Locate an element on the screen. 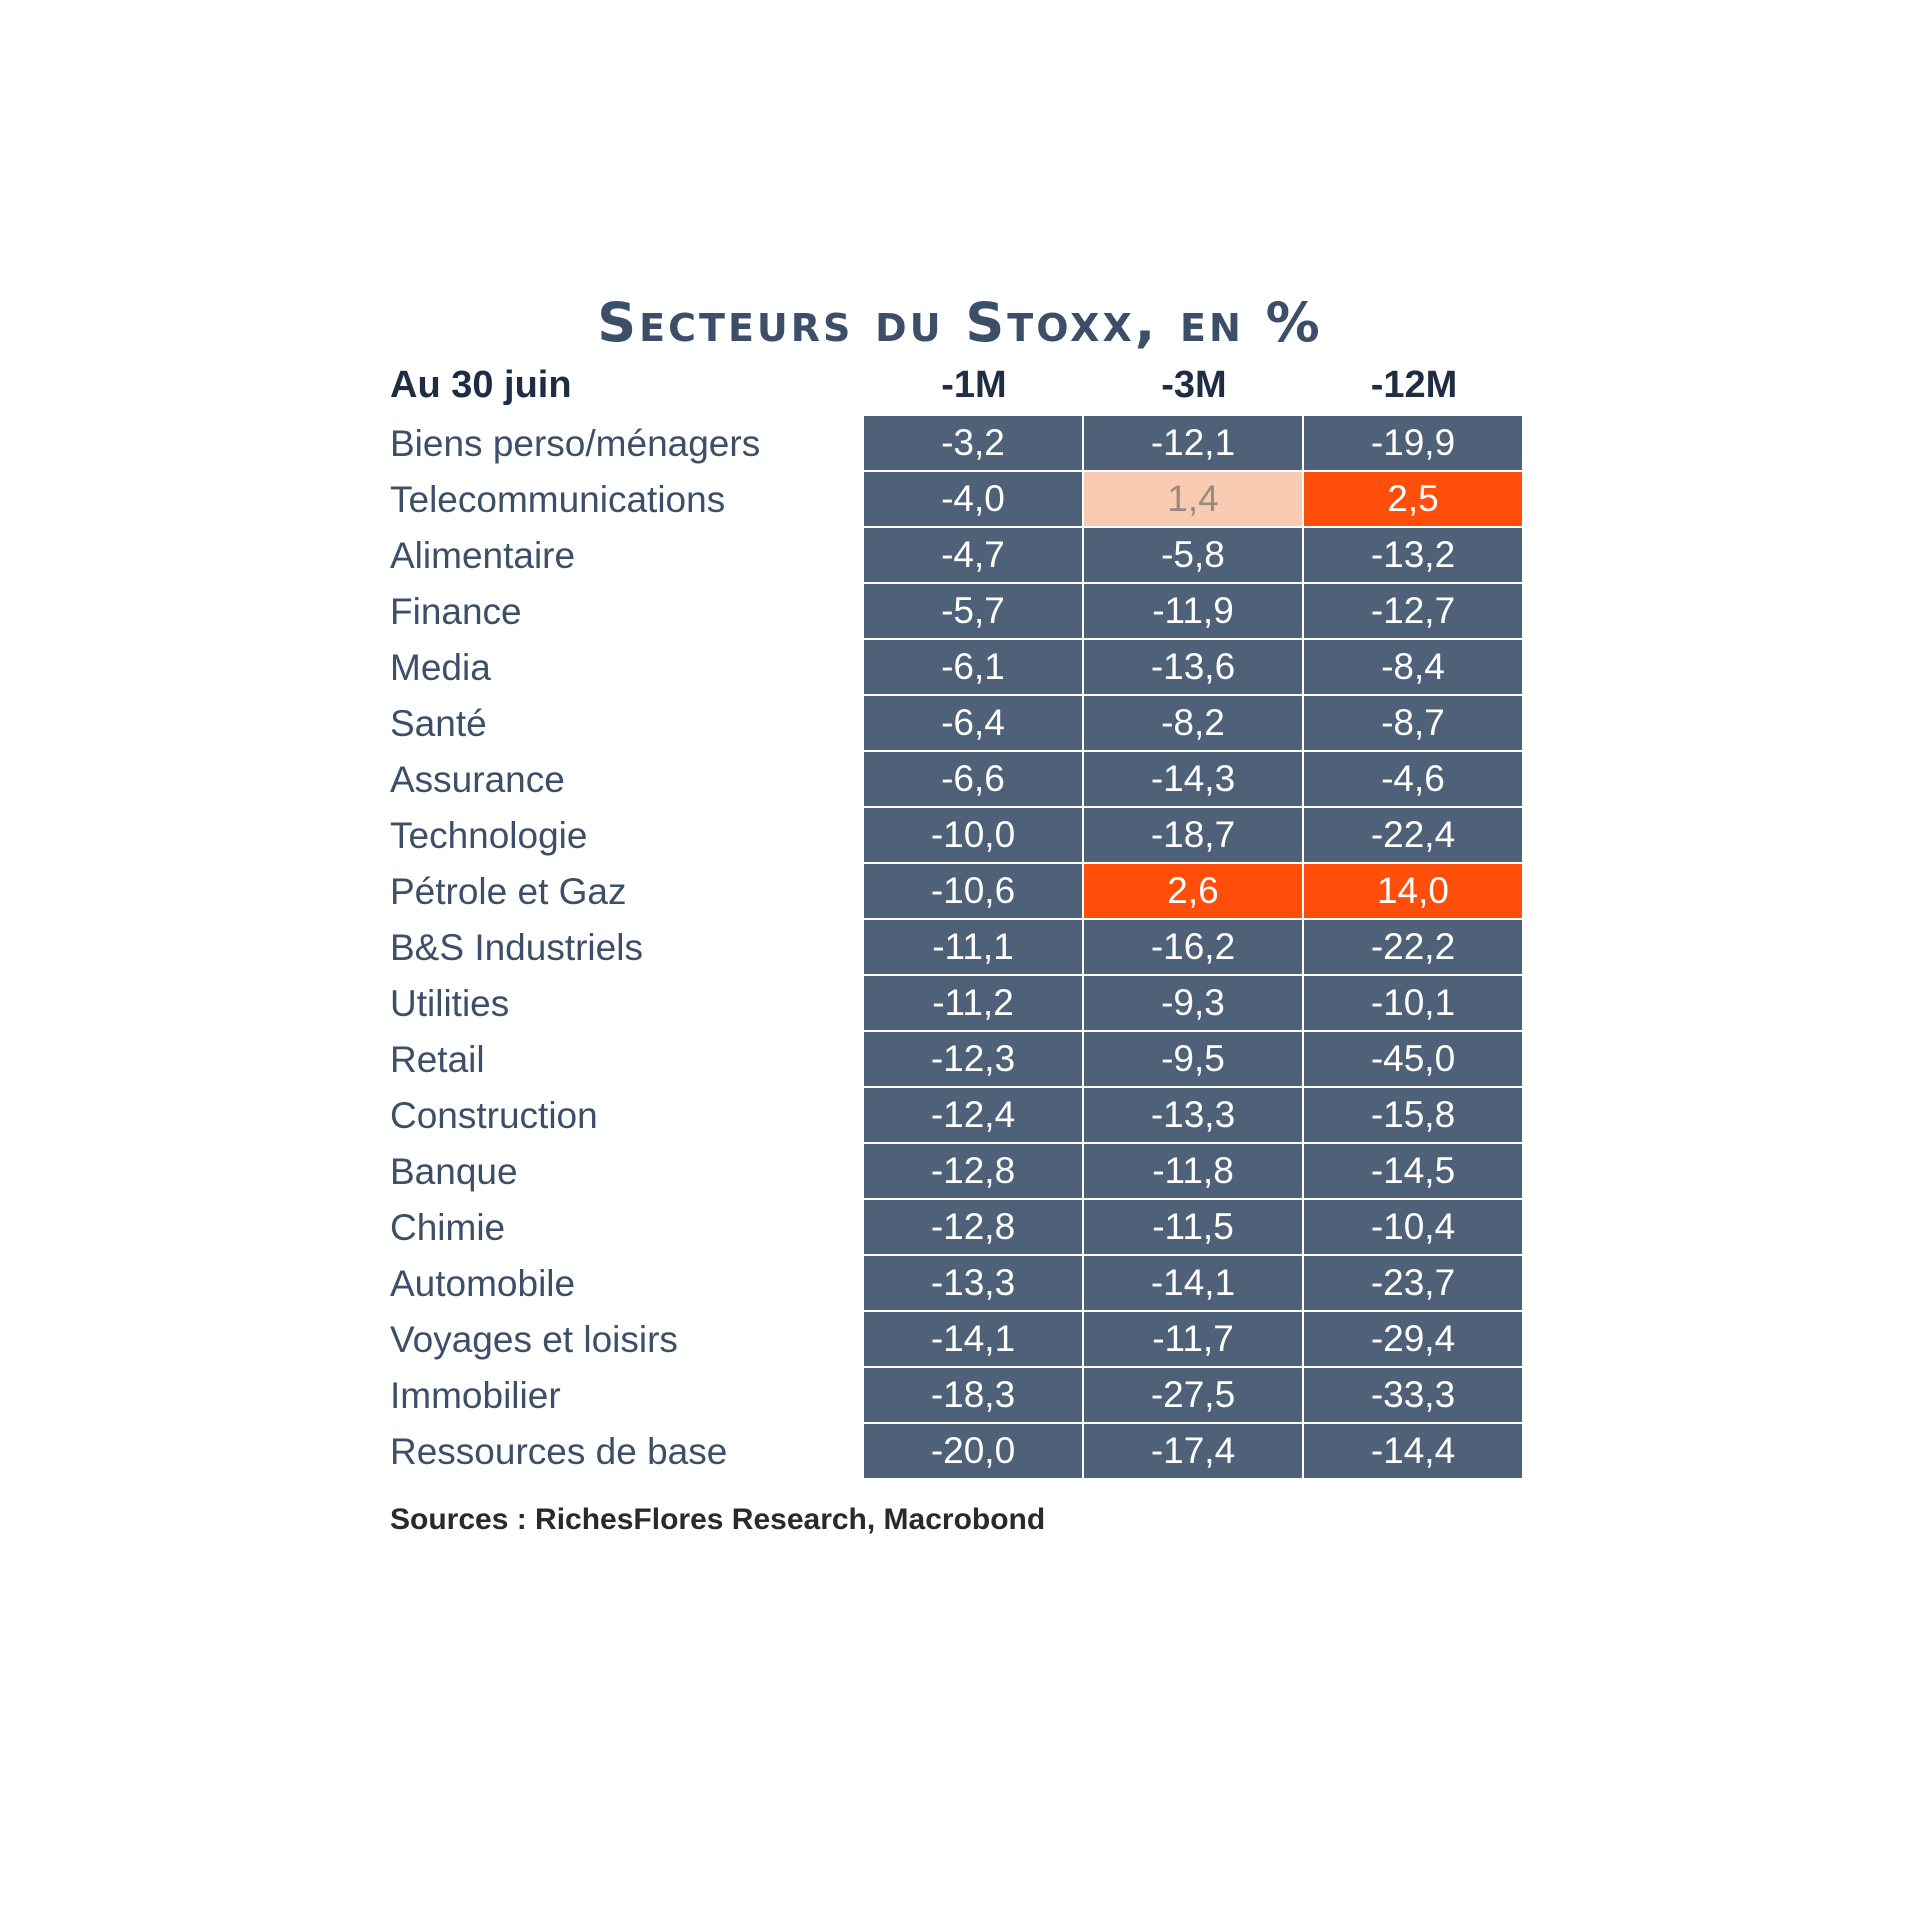 The width and height of the screenshot is (1920, 1920). value-cell: -14,4 is located at coordinates (1413, 1451).